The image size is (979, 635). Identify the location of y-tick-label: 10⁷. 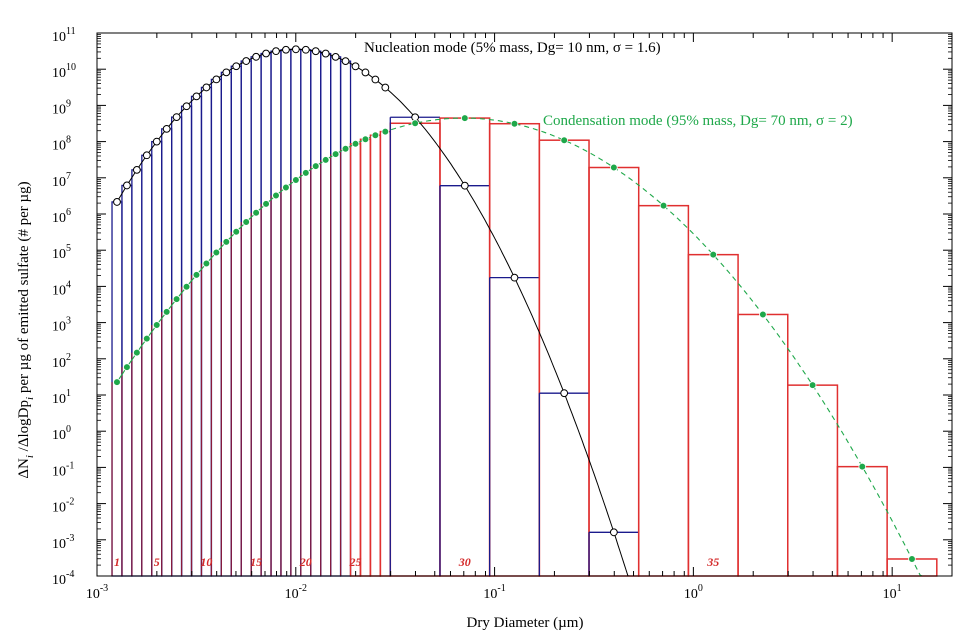
(61, 180).